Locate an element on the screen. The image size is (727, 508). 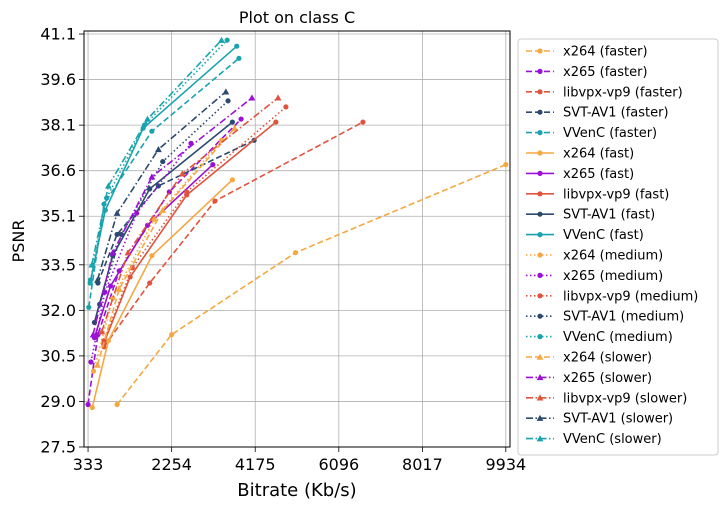
legend-item: SVT-AV1 (slower) is located at coordinates (599, 419).